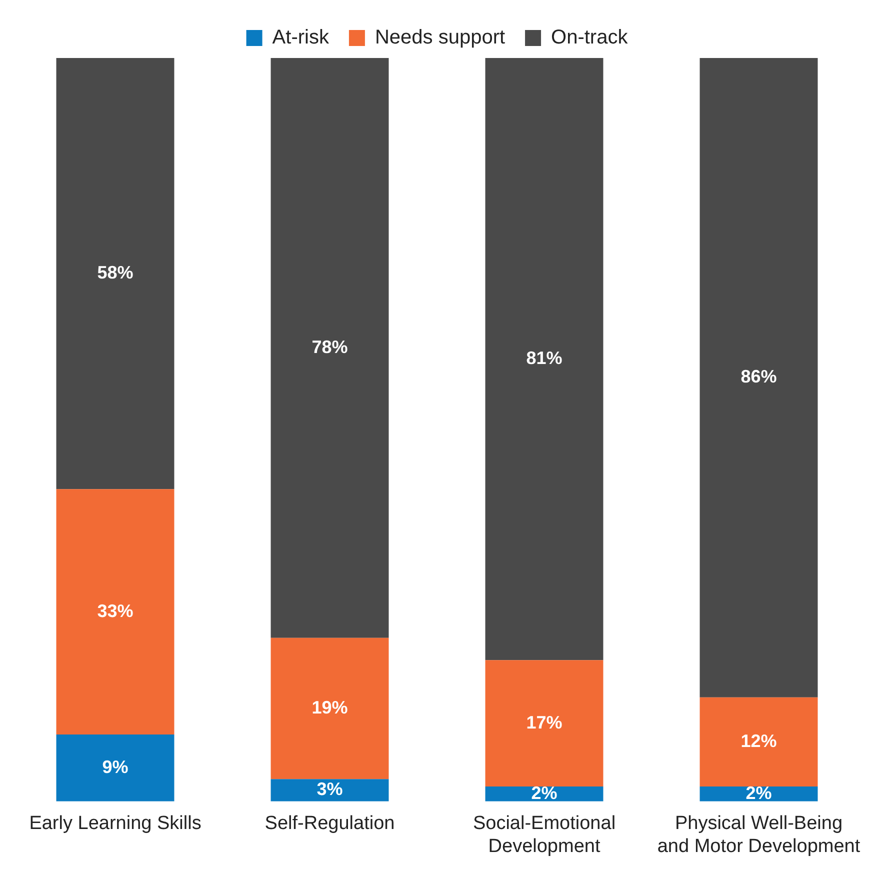 This screenshot has width=874, height=869. I want to click on data-label: 58%, so click(115, 272).